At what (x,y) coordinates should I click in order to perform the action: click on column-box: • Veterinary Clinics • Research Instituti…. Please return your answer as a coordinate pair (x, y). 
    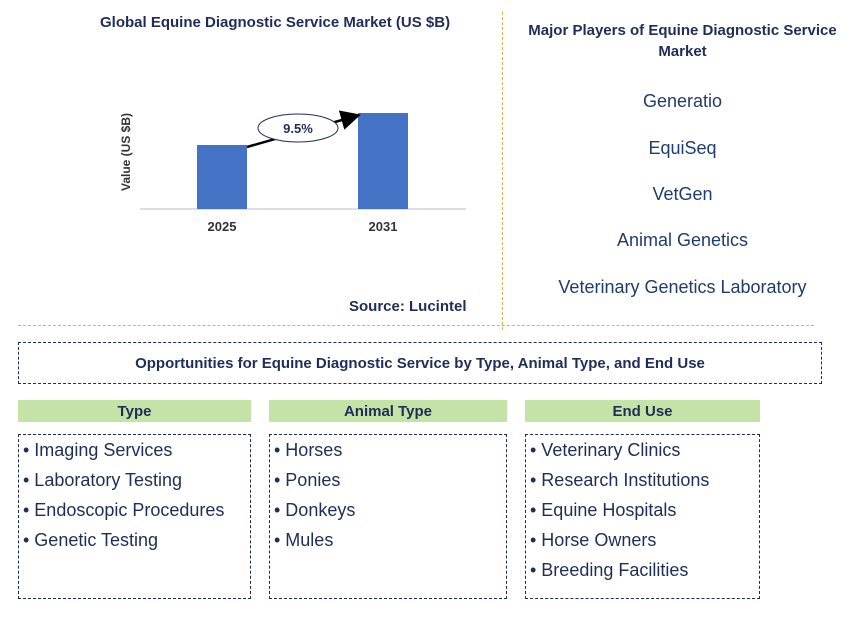
    Looking at the image, I should click on (642, 516).